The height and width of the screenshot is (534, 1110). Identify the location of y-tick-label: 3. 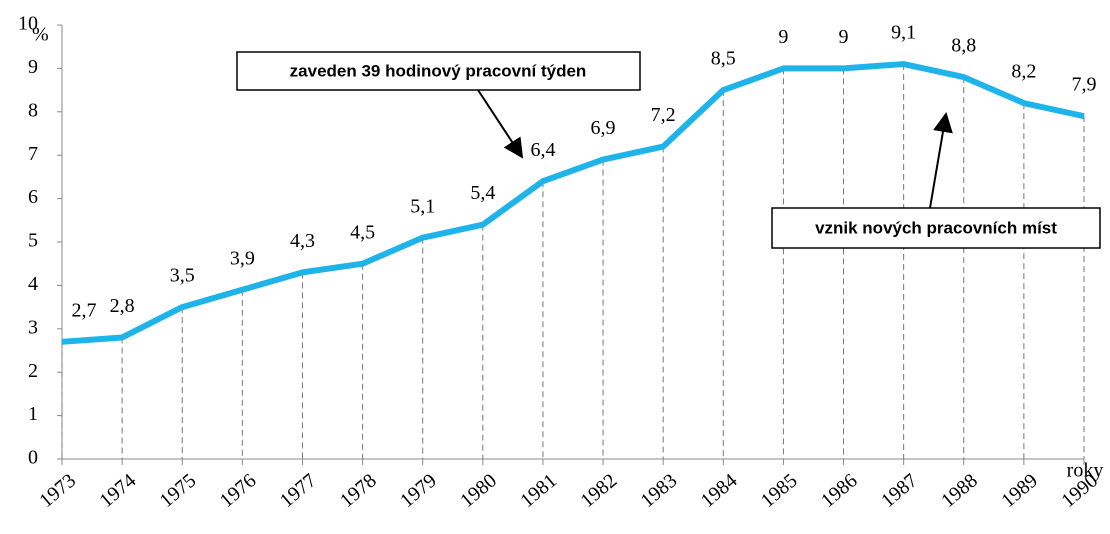
(33, 327).